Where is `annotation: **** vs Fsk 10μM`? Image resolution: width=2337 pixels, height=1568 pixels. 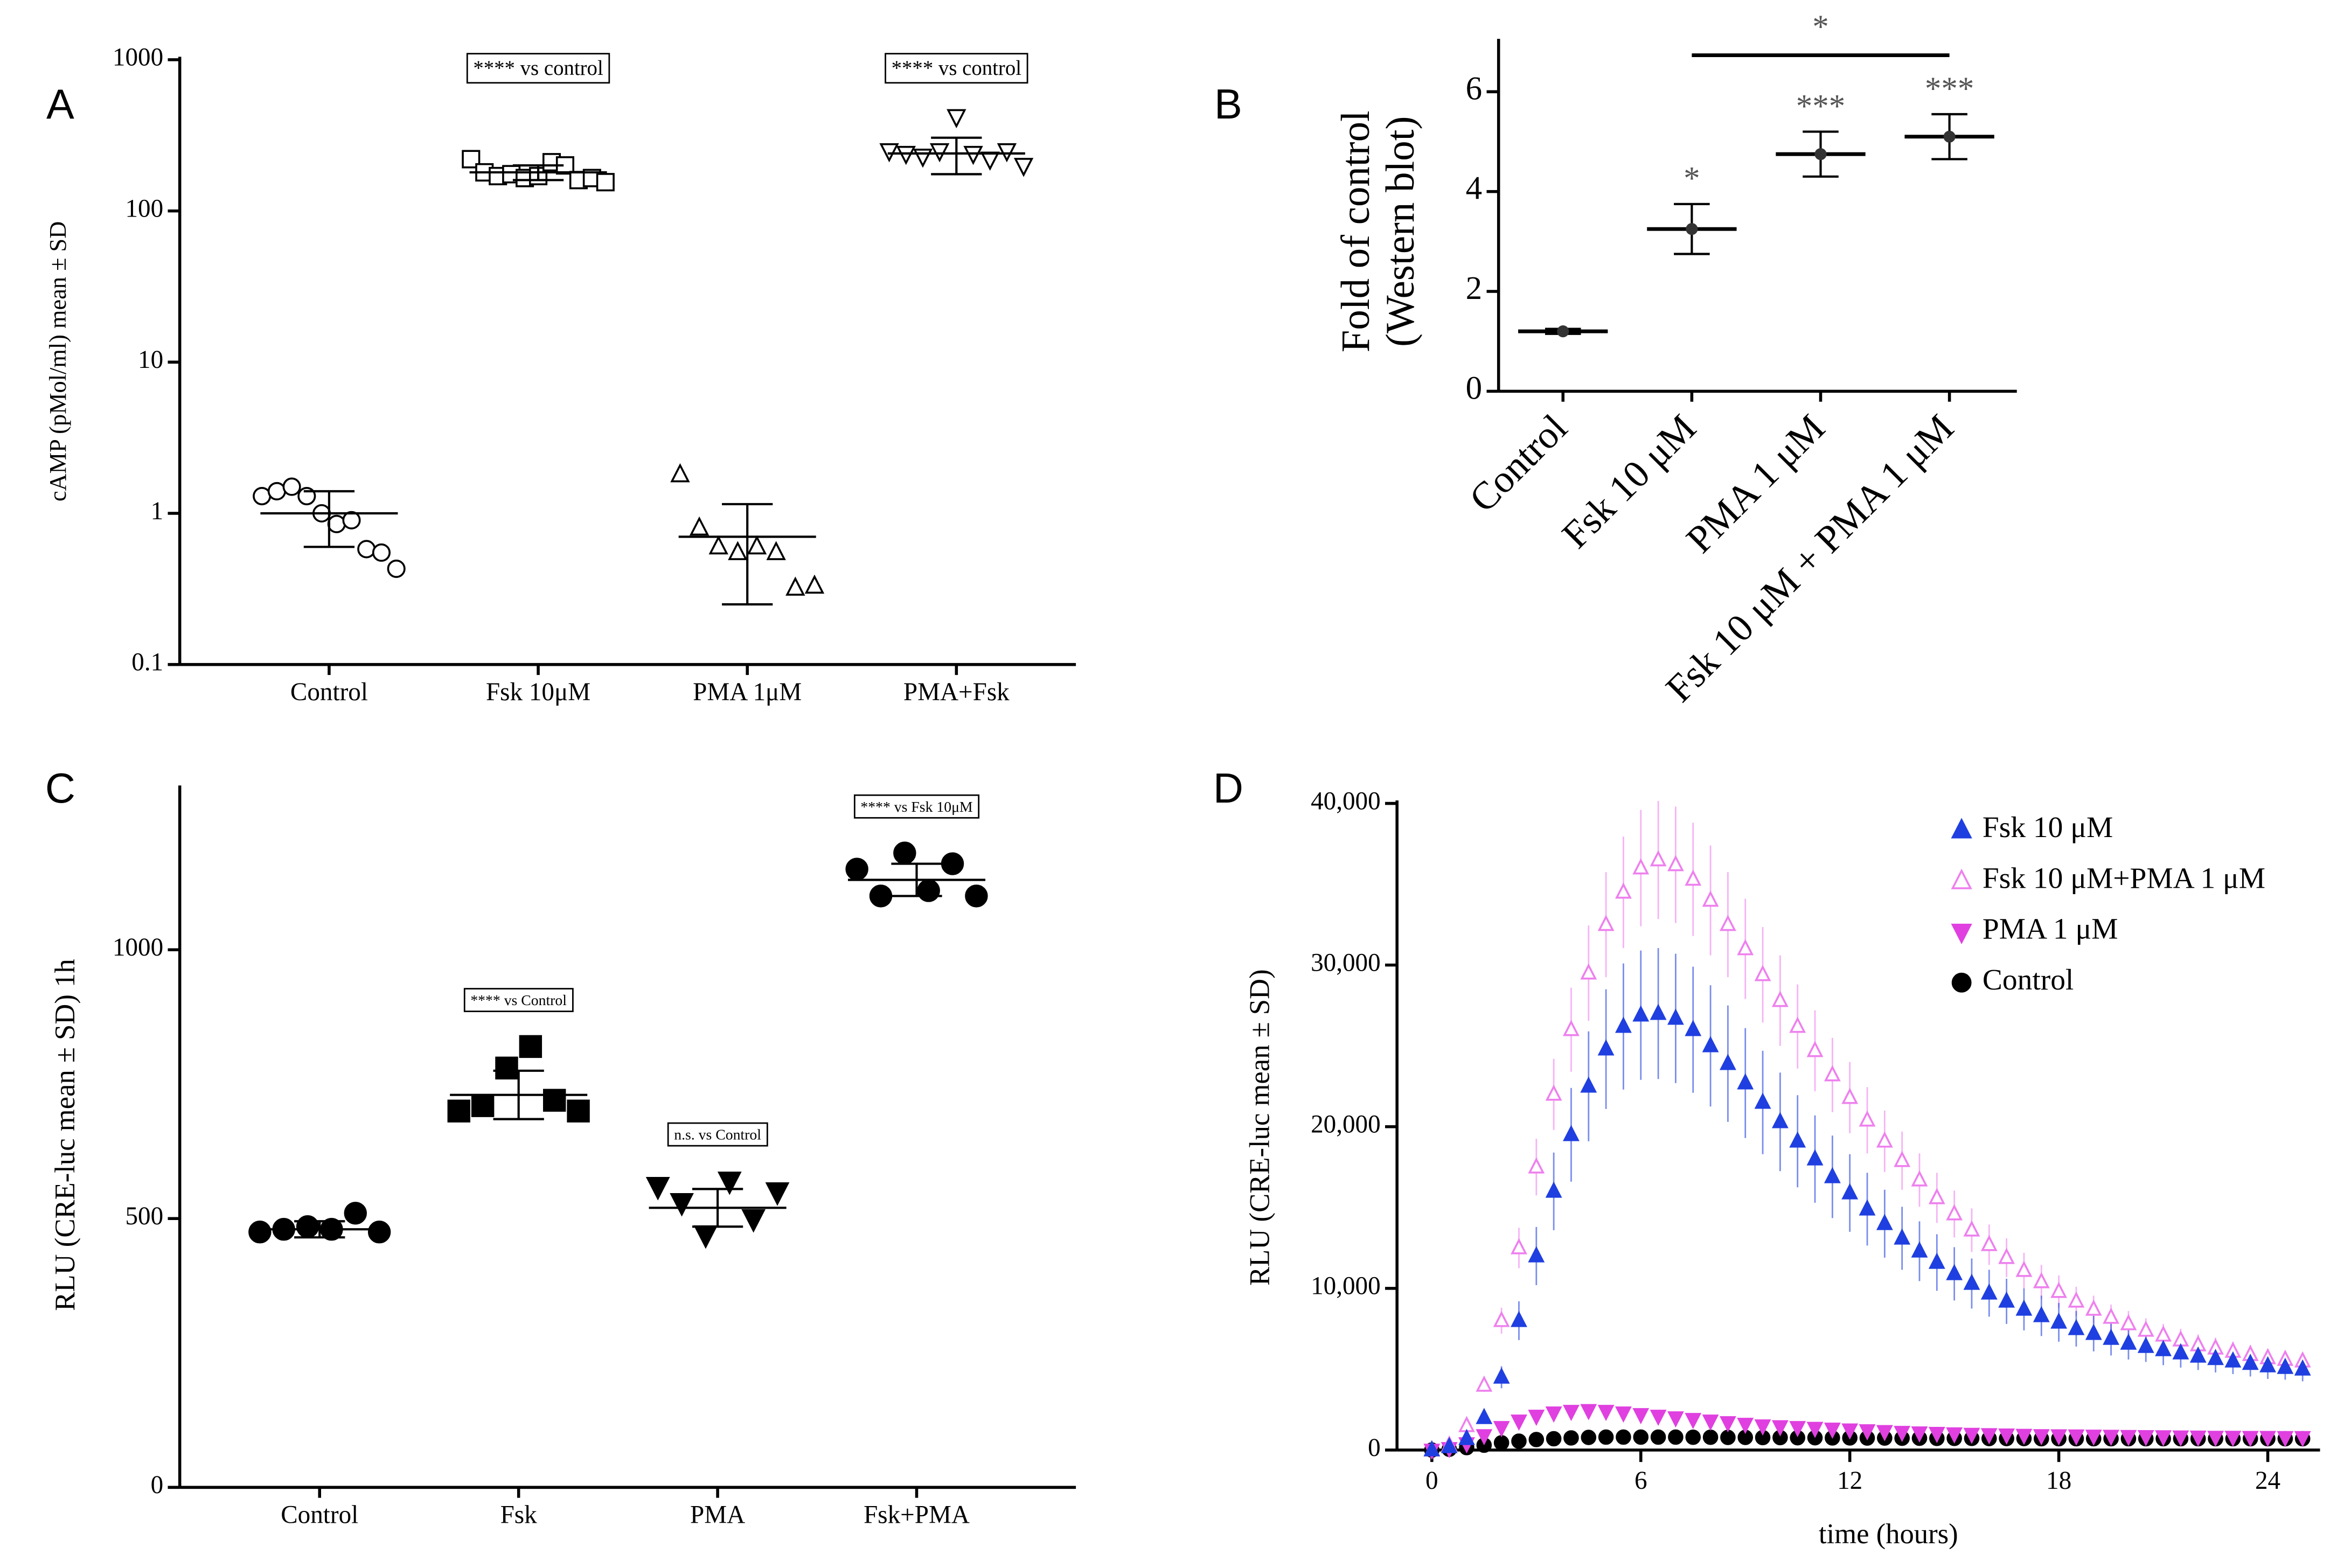 annotation: **** vs Fsk 10μM is located at coordinates (916, 806).